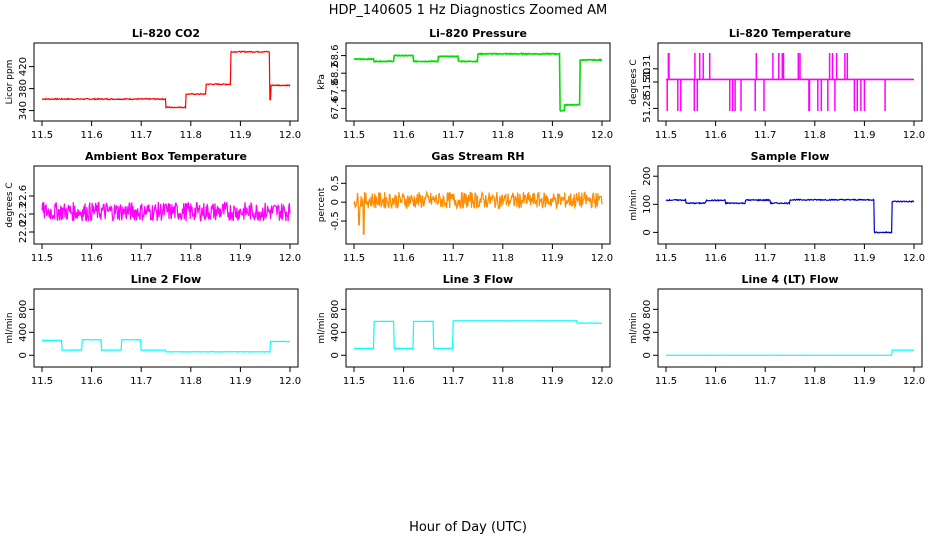 Image resolution: width=936 pixels, height=540 pixels. What do you see at coordinates (468, 527) in the screenshot?
I see `figure-xlabel: Hour of Day (UTC)` at bounding box center [468, 527].